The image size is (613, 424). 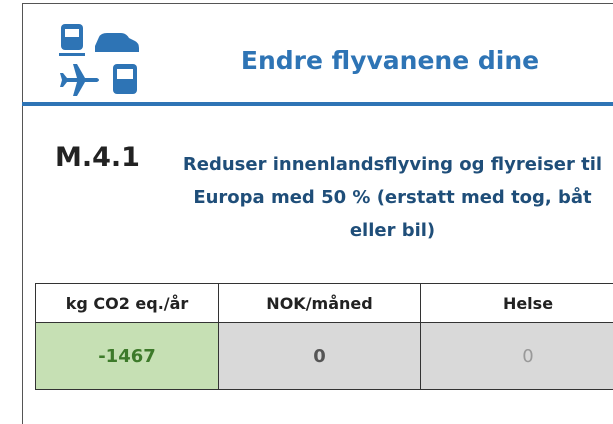 What do you see at coordinates (317, 104) in the screenshot?
I see `divider` at bounding box center [317, 104].